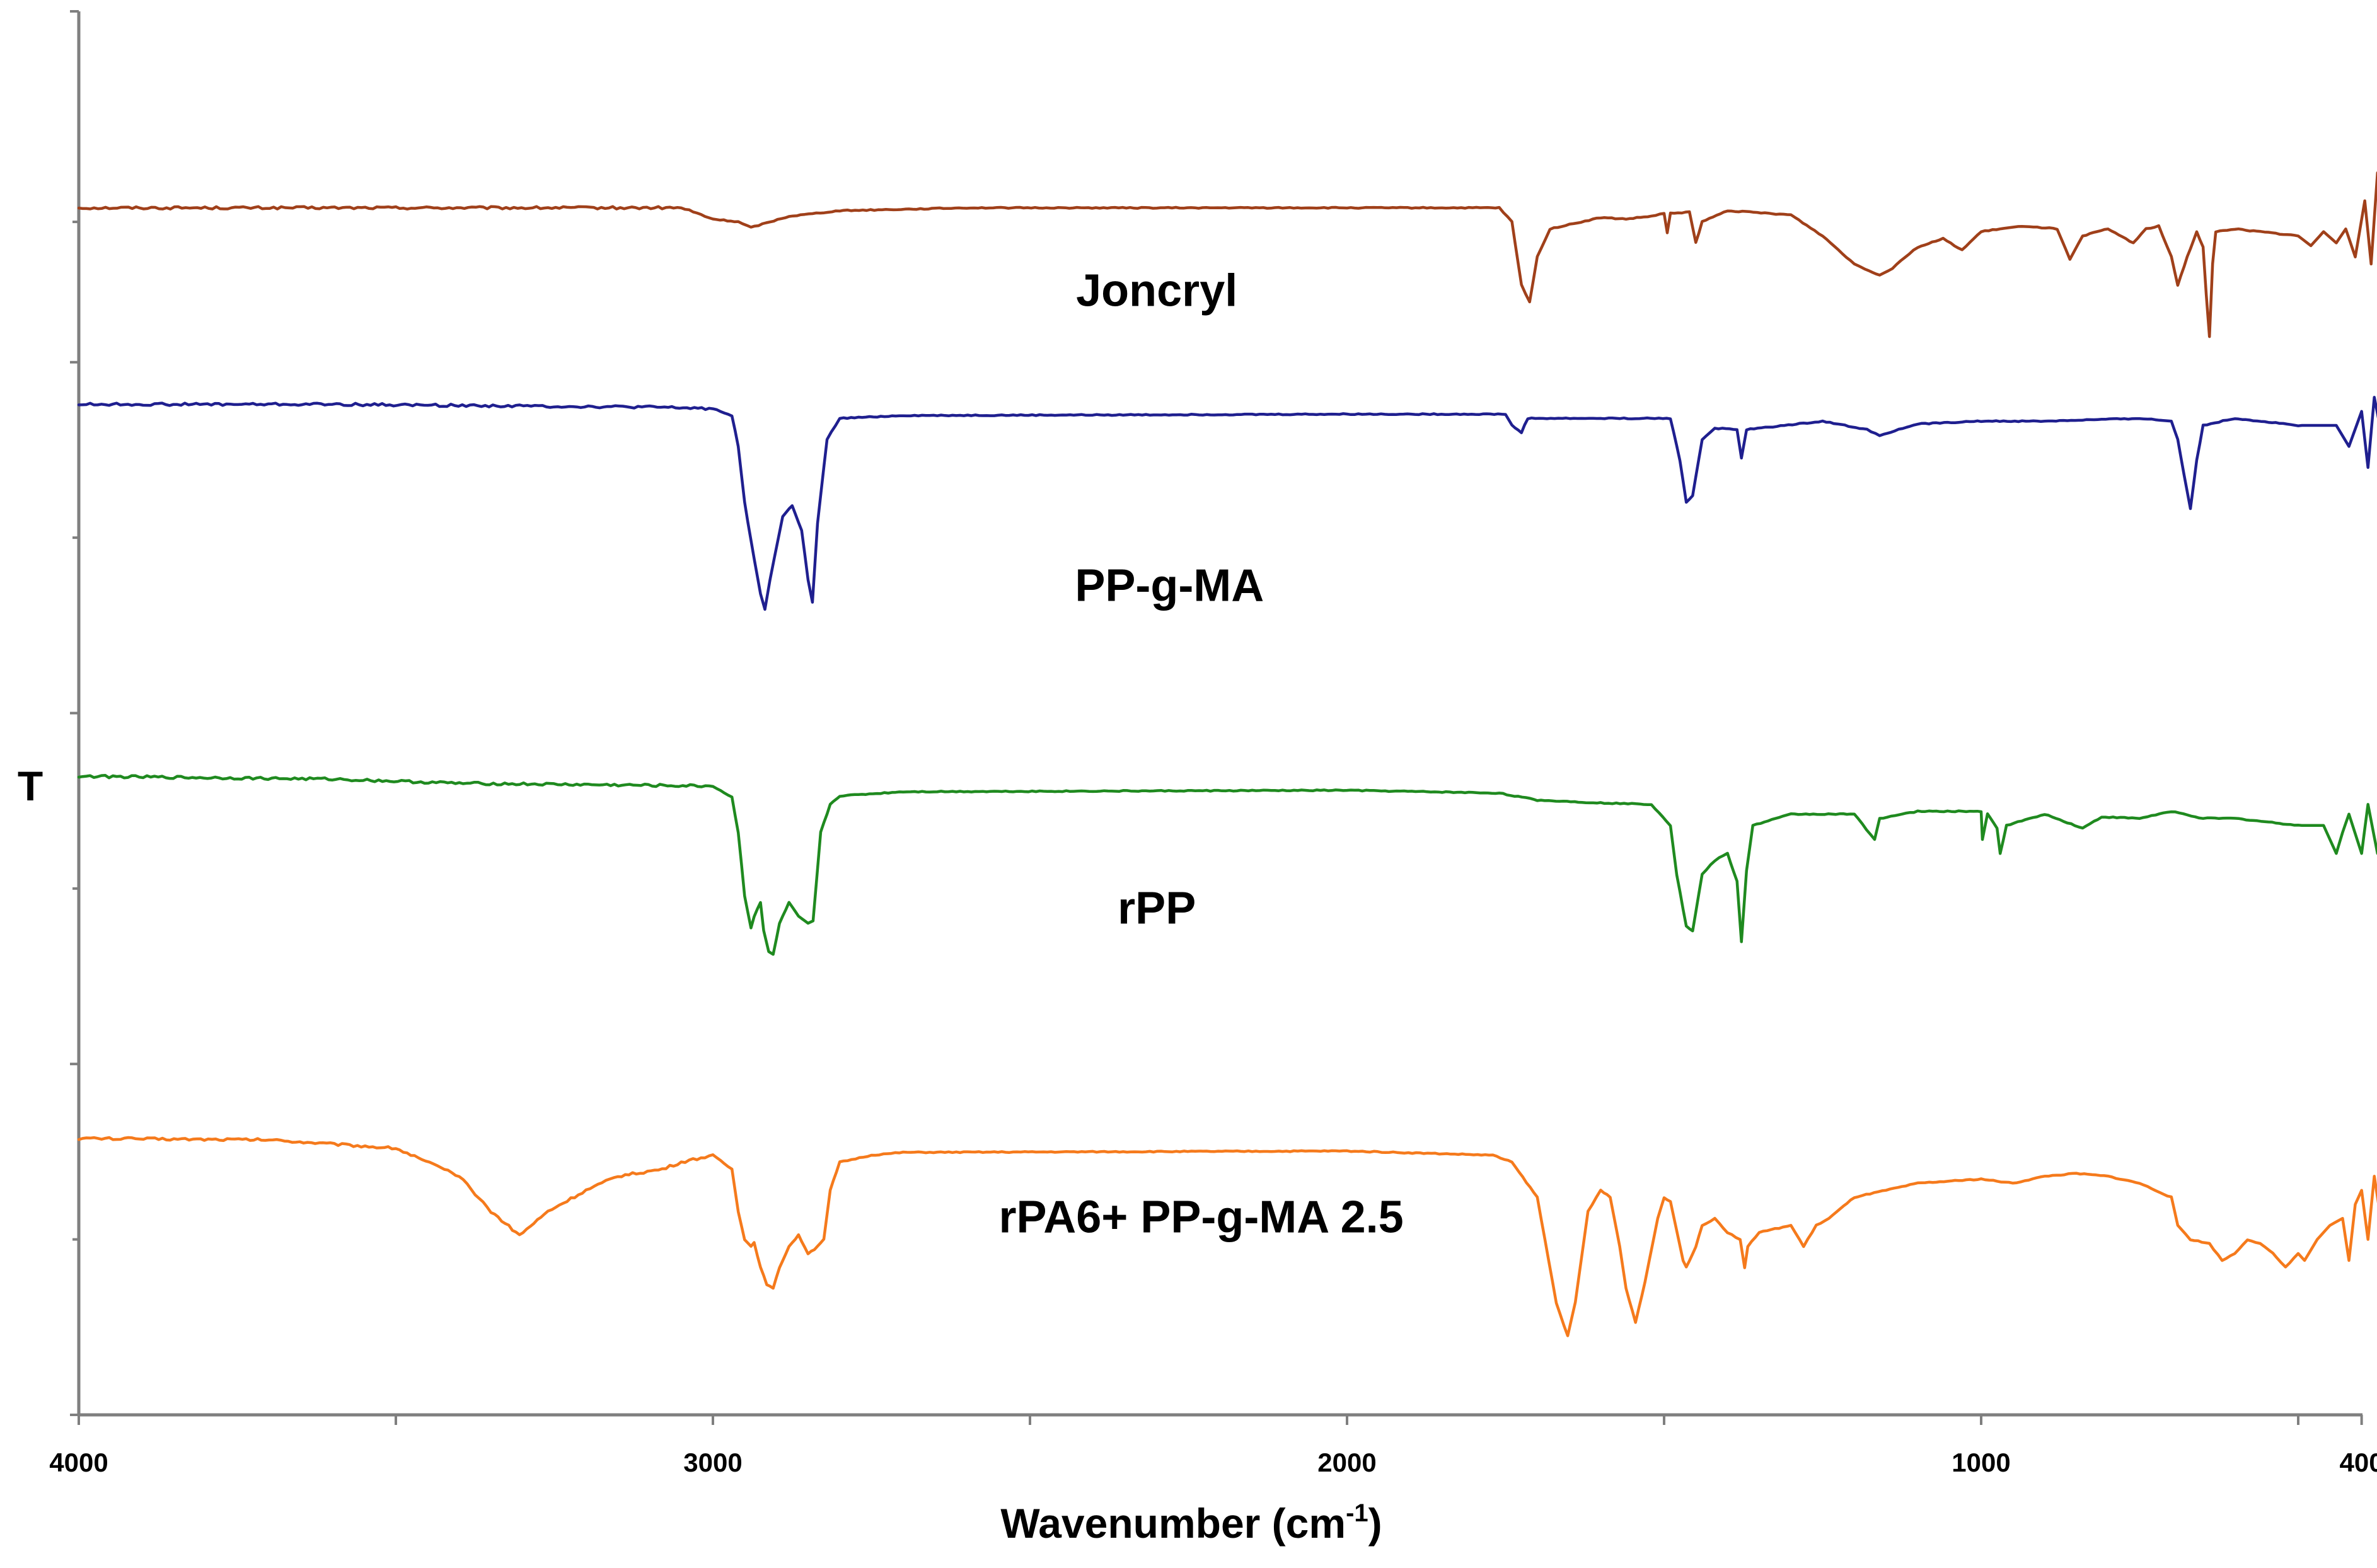  Describe the element at coordinates (712, 1463) in the screenshot. I see `x-tick-label: 3000` at that location.